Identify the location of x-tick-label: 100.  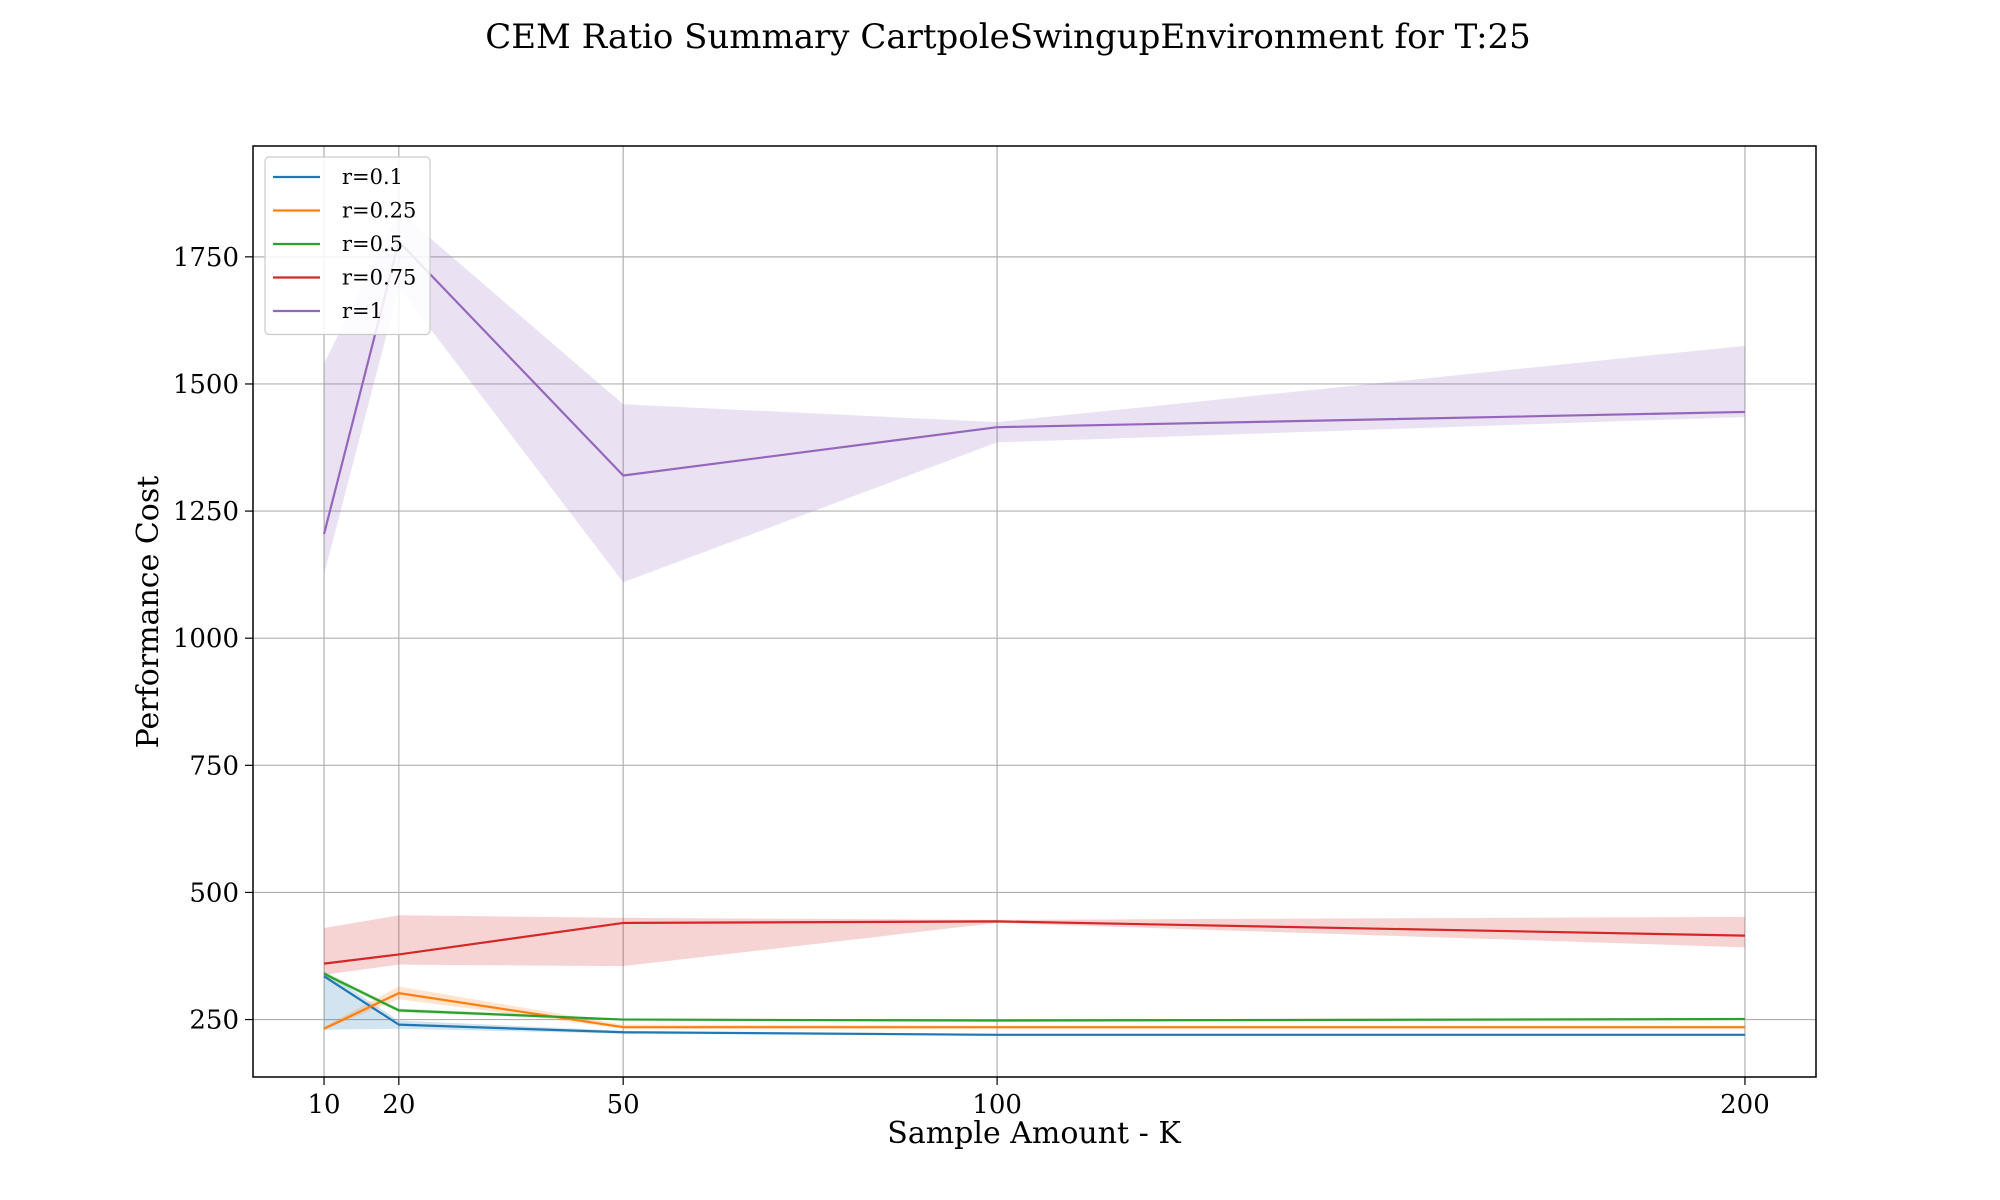
(997, 1105).